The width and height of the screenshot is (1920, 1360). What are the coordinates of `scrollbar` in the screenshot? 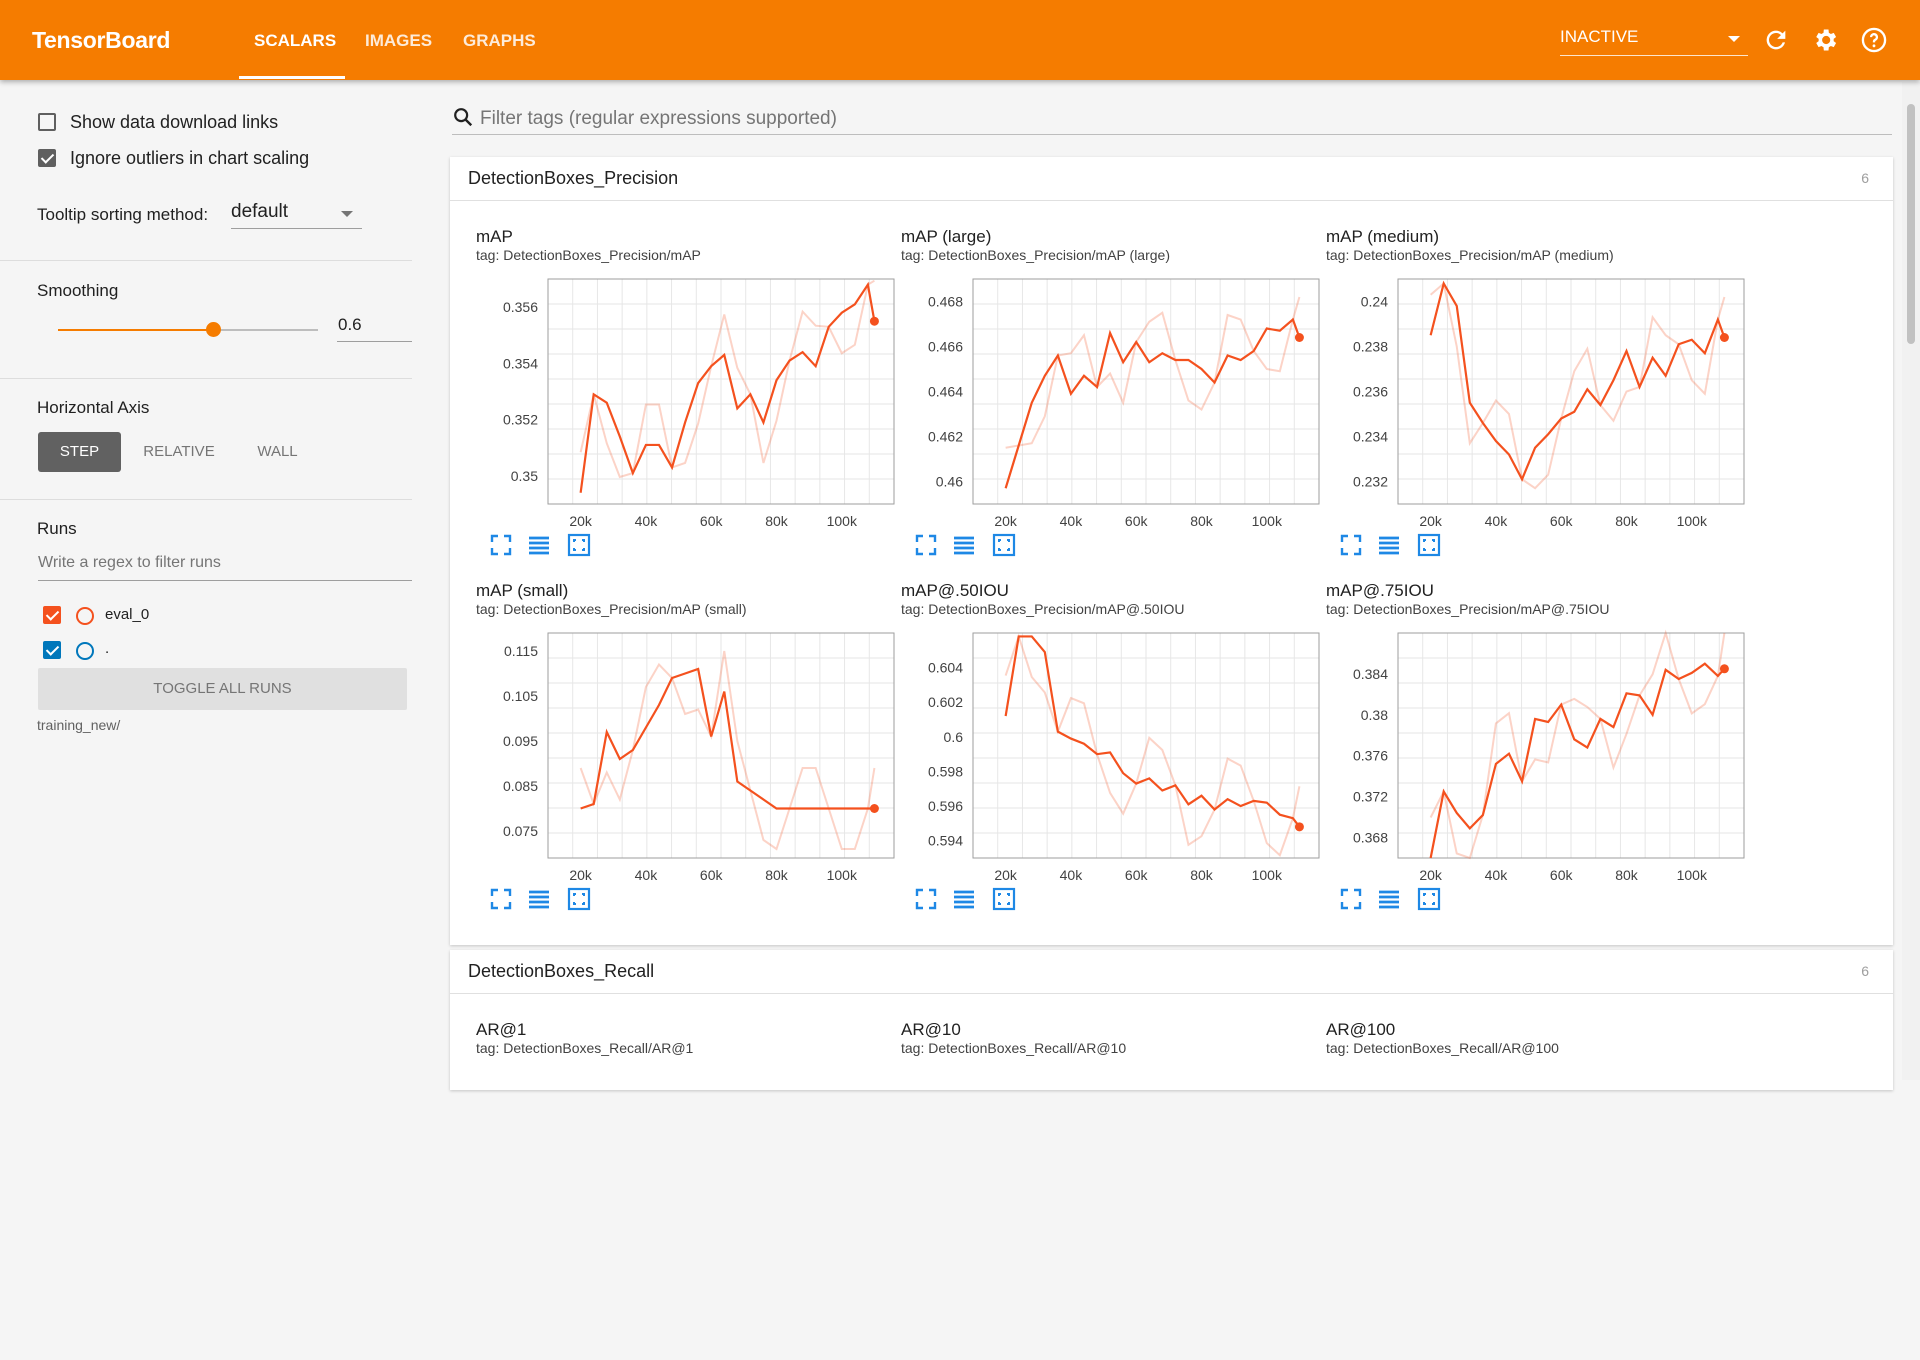 It's located at (1911, 581).